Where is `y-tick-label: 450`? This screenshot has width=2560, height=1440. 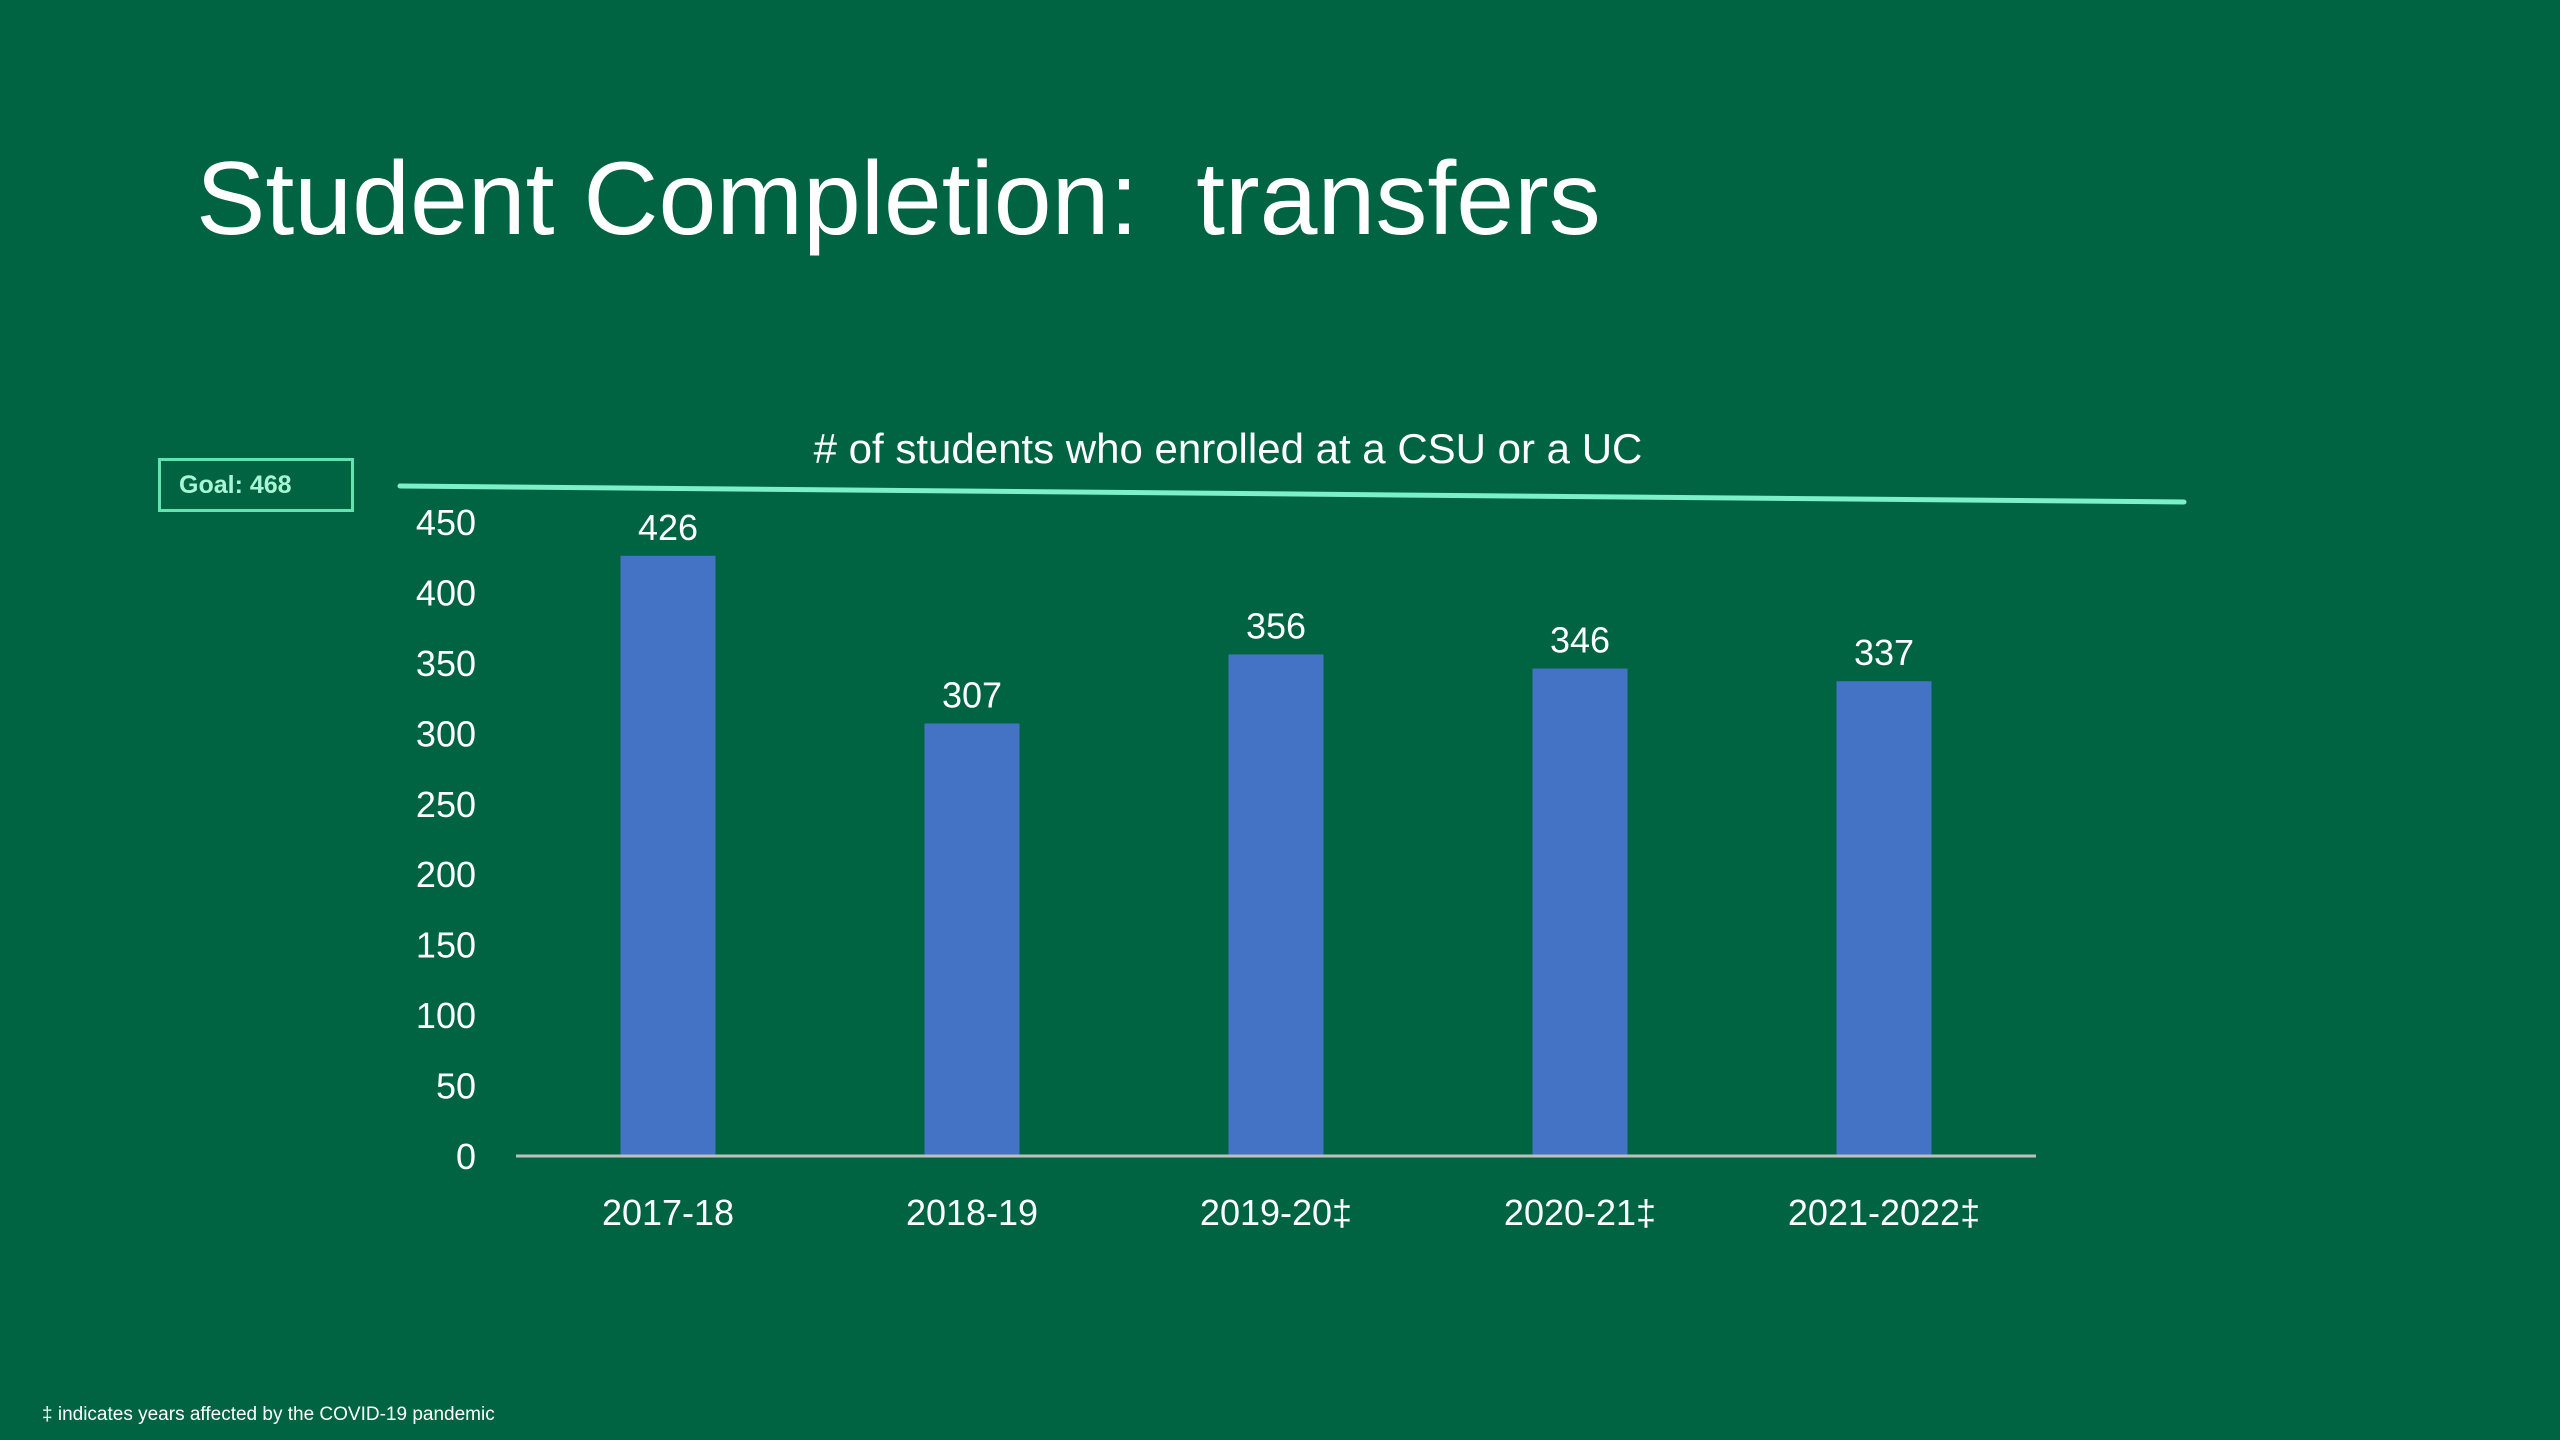
y-tick-label: 450 is located at coordinates (446, 522).